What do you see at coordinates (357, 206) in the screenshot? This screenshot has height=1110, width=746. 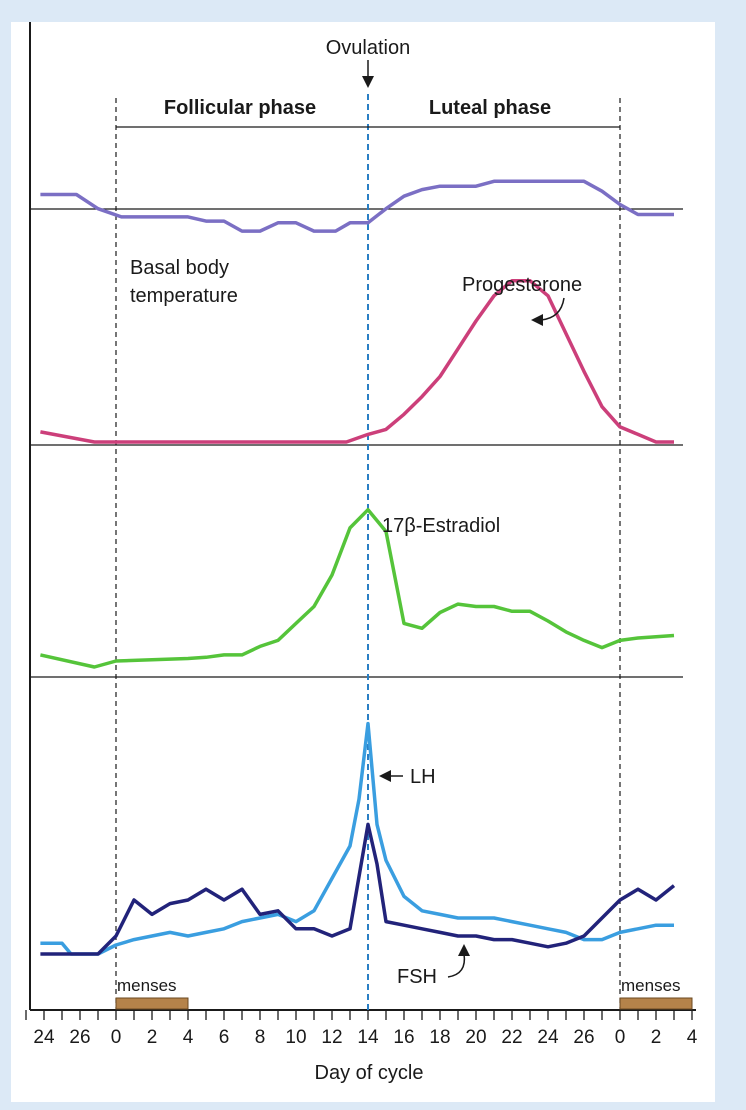 I see `series-line-bbt` at bounding box center [357, 206].